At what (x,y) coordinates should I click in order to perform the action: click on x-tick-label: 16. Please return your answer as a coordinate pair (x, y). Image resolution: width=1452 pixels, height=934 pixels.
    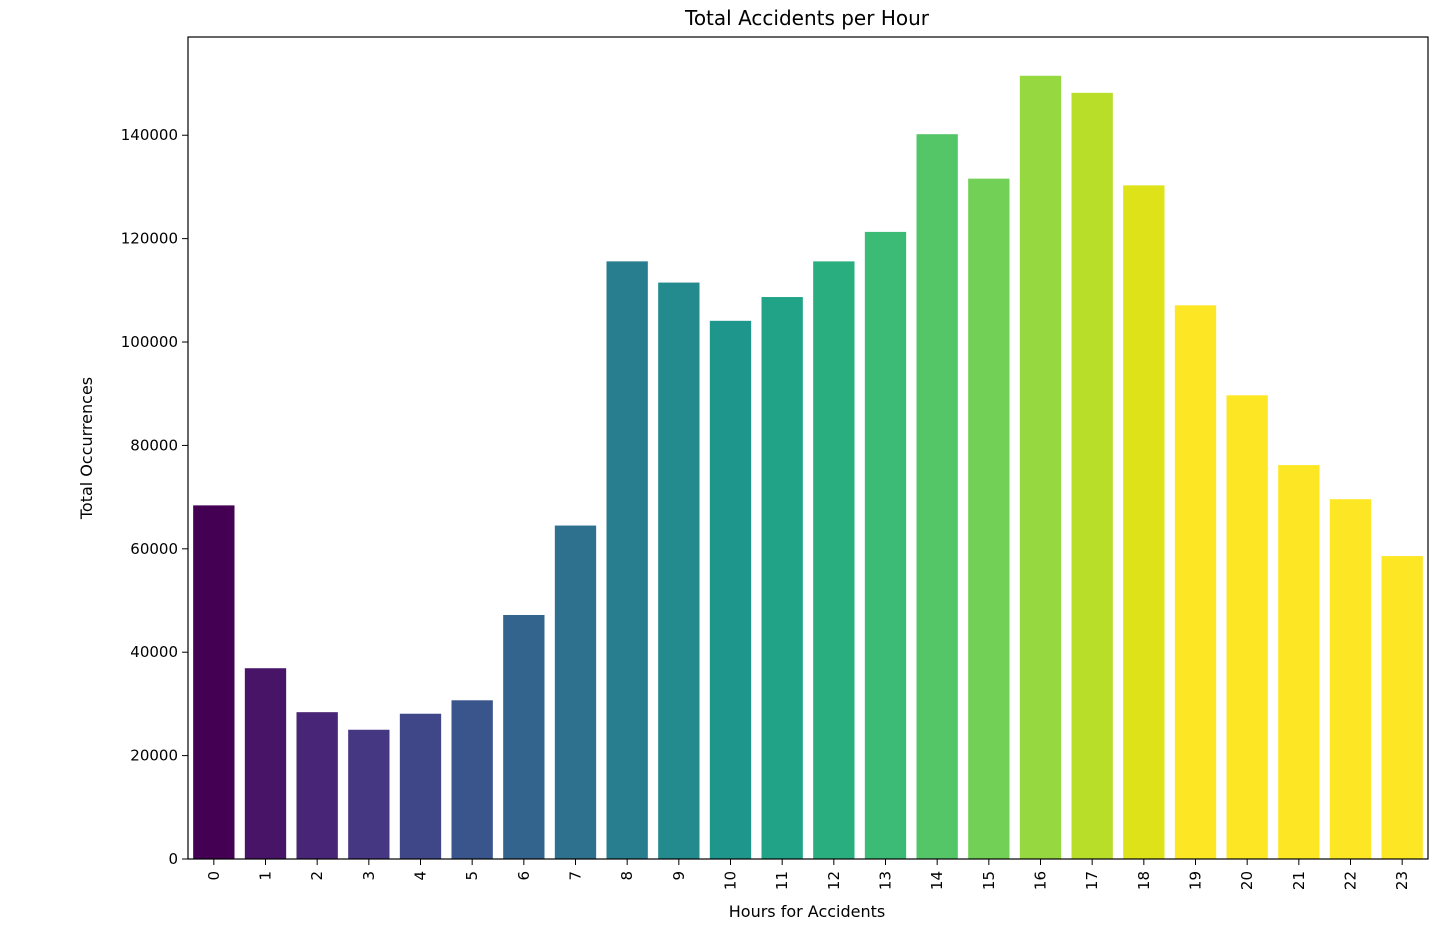
    Looking at the image, I should click on (1041, 880).